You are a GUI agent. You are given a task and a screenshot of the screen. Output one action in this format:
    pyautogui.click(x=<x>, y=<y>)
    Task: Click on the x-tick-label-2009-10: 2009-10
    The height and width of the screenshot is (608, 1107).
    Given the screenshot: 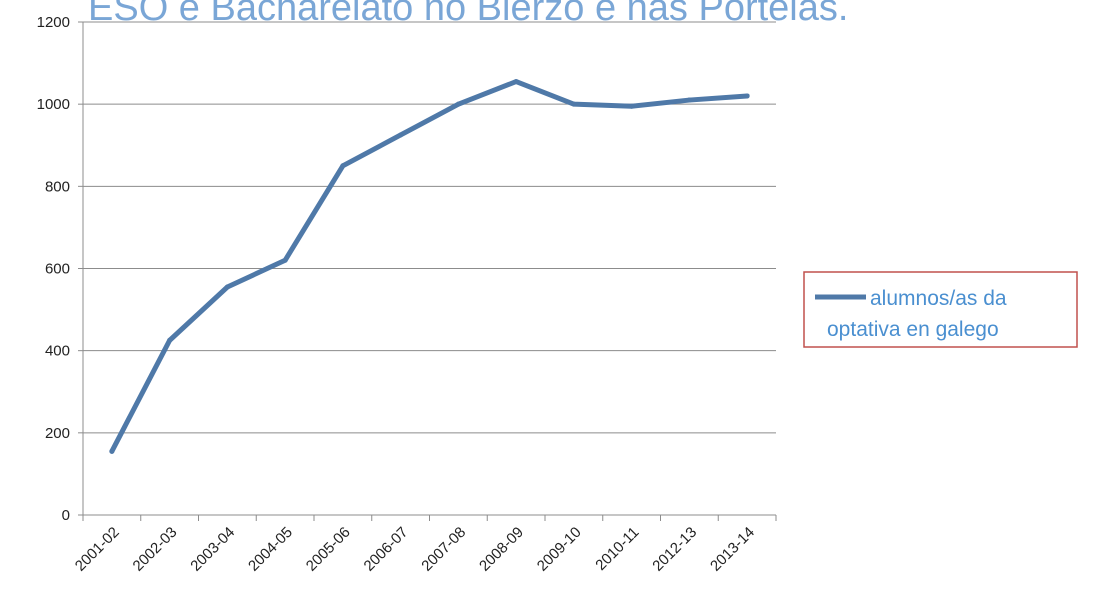 What is the action you would take?
    pyautogui.click(x=559, y=549)
    